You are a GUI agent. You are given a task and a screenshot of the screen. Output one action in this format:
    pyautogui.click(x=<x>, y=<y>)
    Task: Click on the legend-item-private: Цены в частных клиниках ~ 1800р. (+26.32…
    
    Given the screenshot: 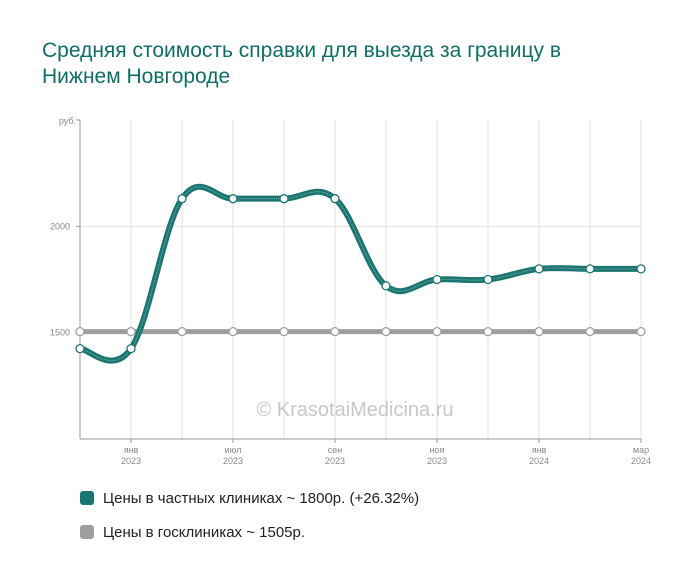 What is the action you would take?
    pyautogui.click(x=249, y=498)
    